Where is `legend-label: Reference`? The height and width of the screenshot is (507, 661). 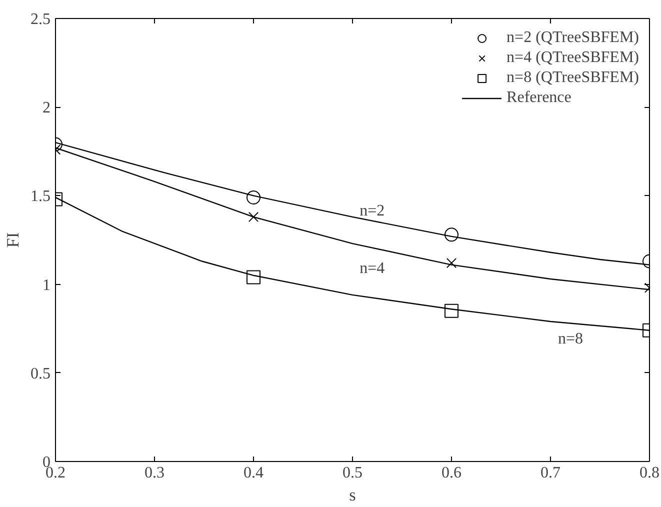
legend-label: Reference is located at coordinates (539, 98).